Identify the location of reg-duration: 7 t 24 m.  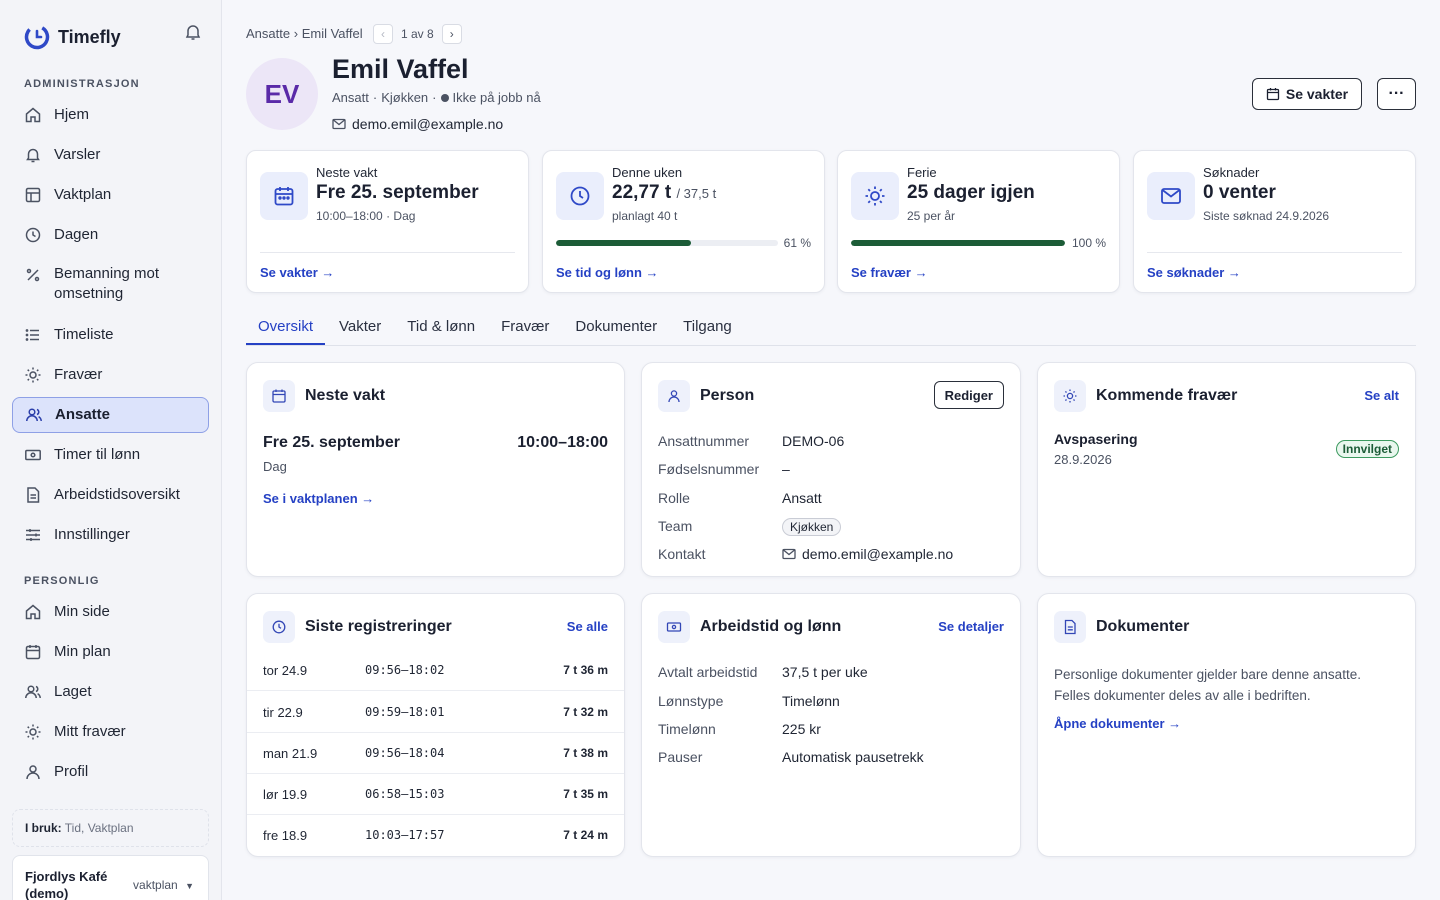
(585, 835).